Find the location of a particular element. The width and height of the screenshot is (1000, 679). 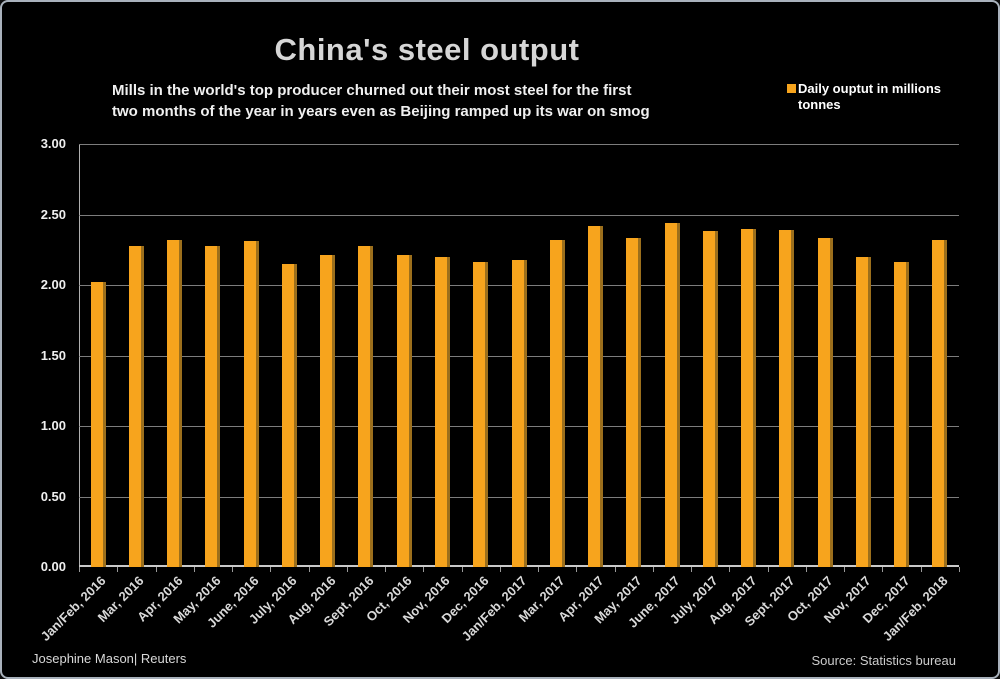

y-axis-line is located at coordinates (79, 355).